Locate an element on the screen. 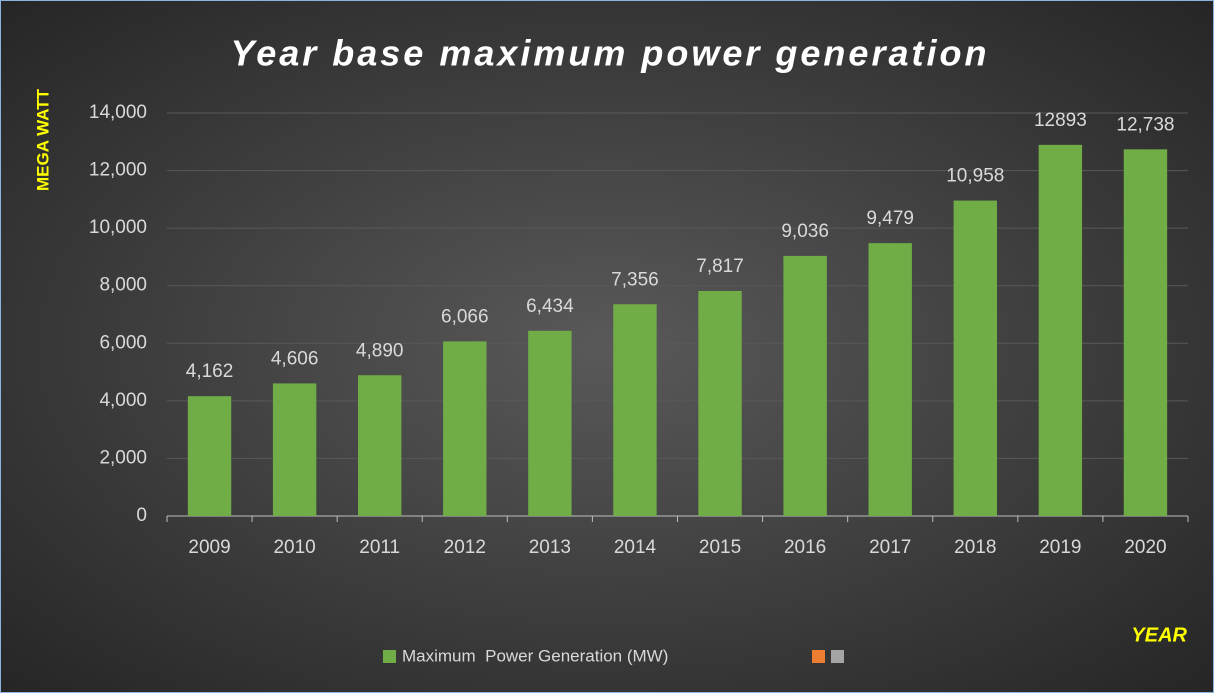 The height and width of the screenshot is (693, 1214). y-axis-label: MEGA WATT is located at coordinates (42, 139).